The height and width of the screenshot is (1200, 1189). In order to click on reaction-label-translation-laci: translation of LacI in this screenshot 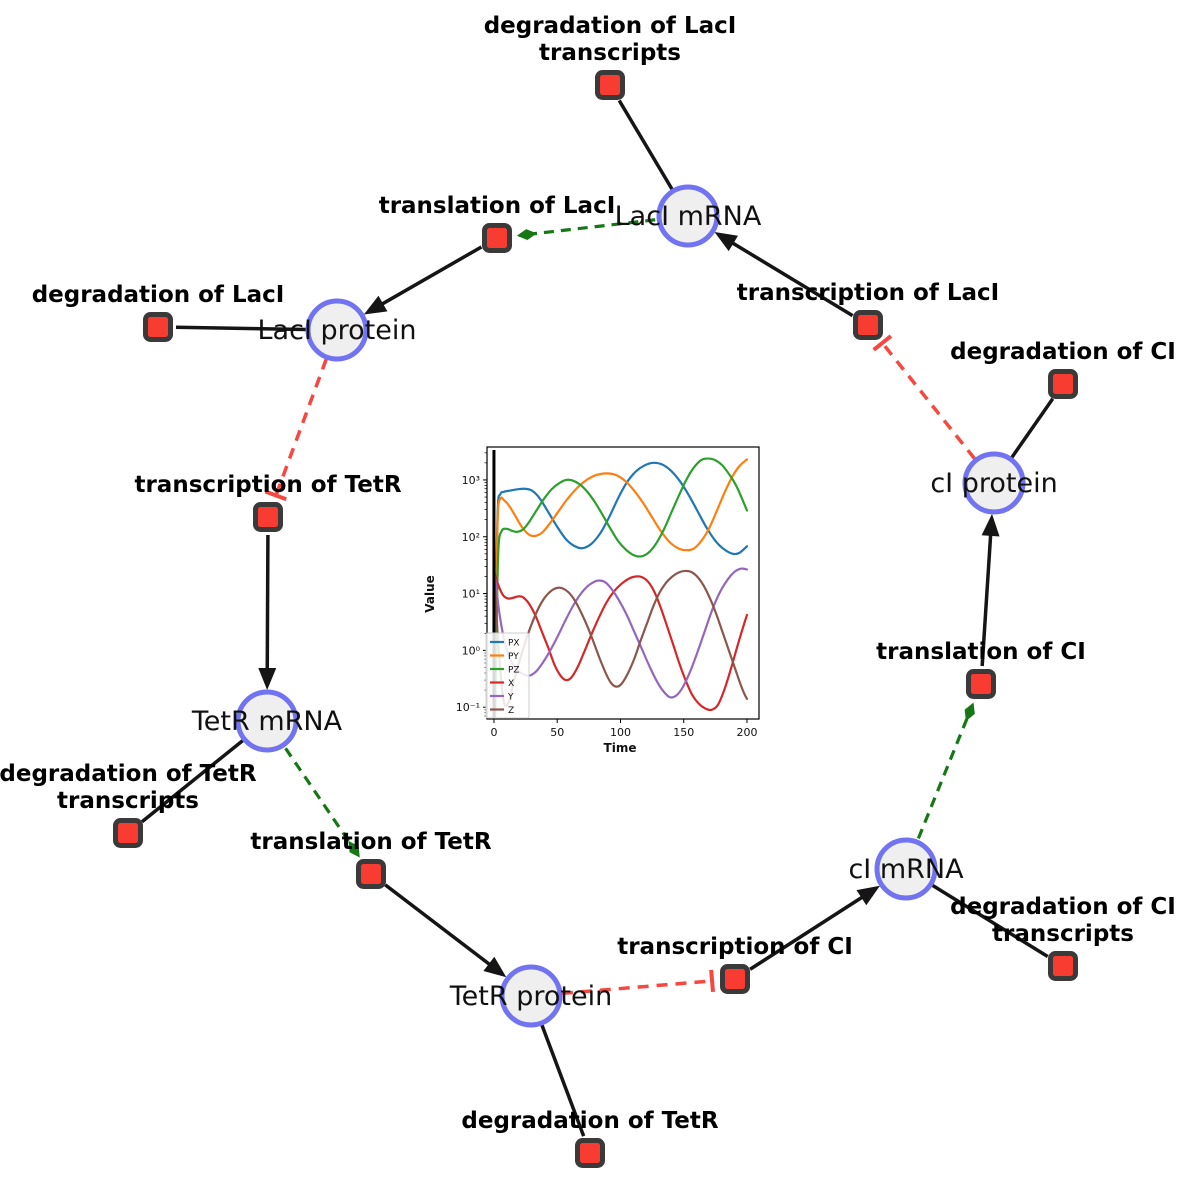, I will do `click(497, 206)`.